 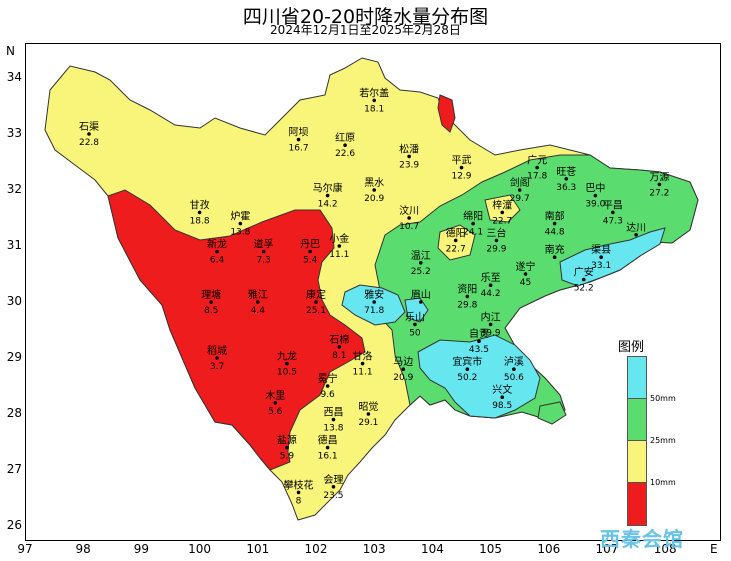 I want to click on station: 自贡 43.5, so click(x=479, y=341).